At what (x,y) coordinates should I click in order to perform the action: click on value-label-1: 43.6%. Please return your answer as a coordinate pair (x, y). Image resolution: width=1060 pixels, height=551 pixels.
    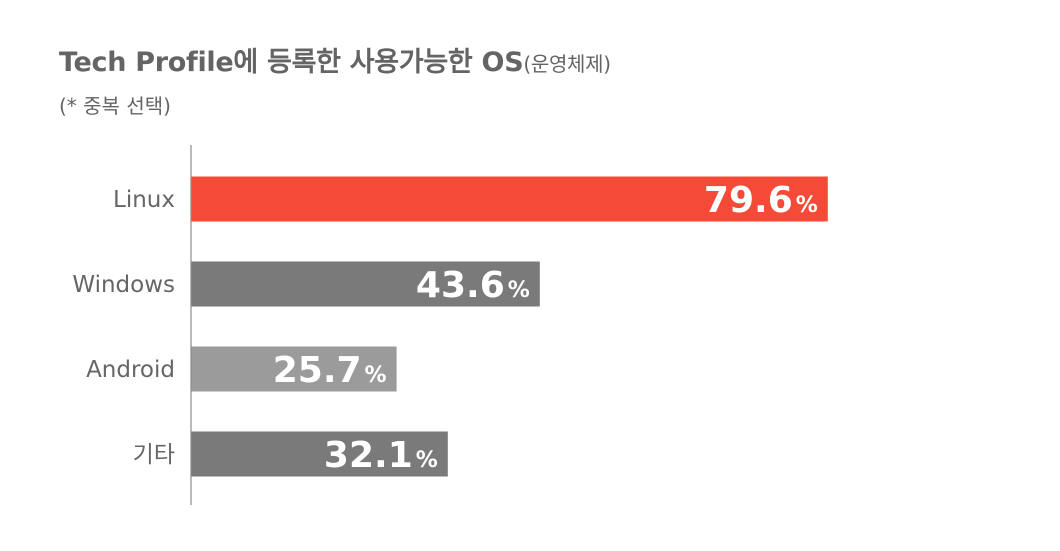
    Looking at the image, I should click on (473, 285).